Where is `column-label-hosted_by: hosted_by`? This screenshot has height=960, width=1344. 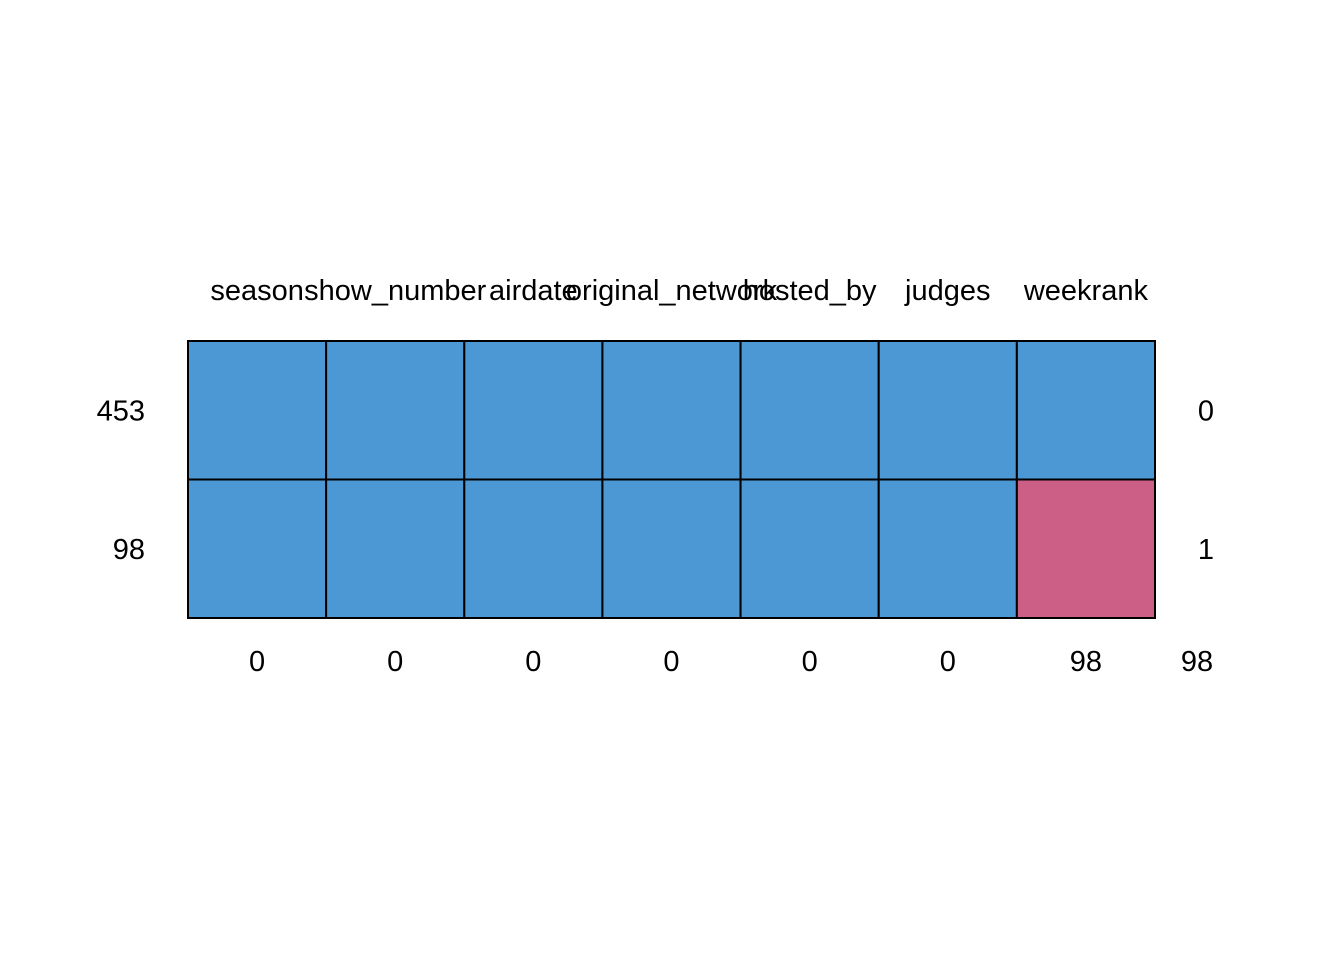 column-label-hosted_by: hosted_by is located at coordinates (810, 291).